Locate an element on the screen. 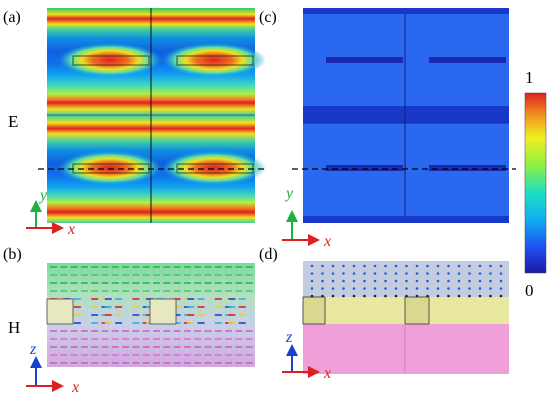 This screenshot has height=408, width=550. panel-label-d: (d) is located at coordinates (268, 254).